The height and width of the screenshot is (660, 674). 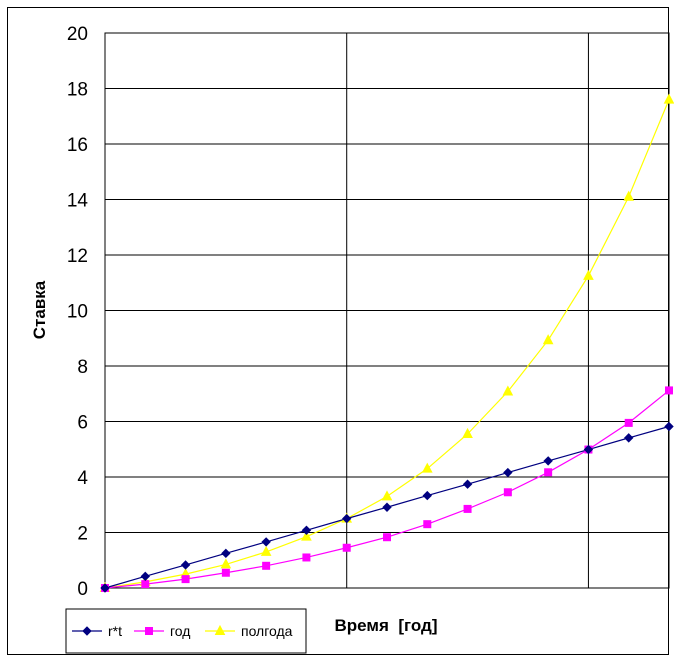 What do you see at coordinates (82, 478) in the screenshot?
I see `y-tick-label: 4` at bounding box center [82, 478].